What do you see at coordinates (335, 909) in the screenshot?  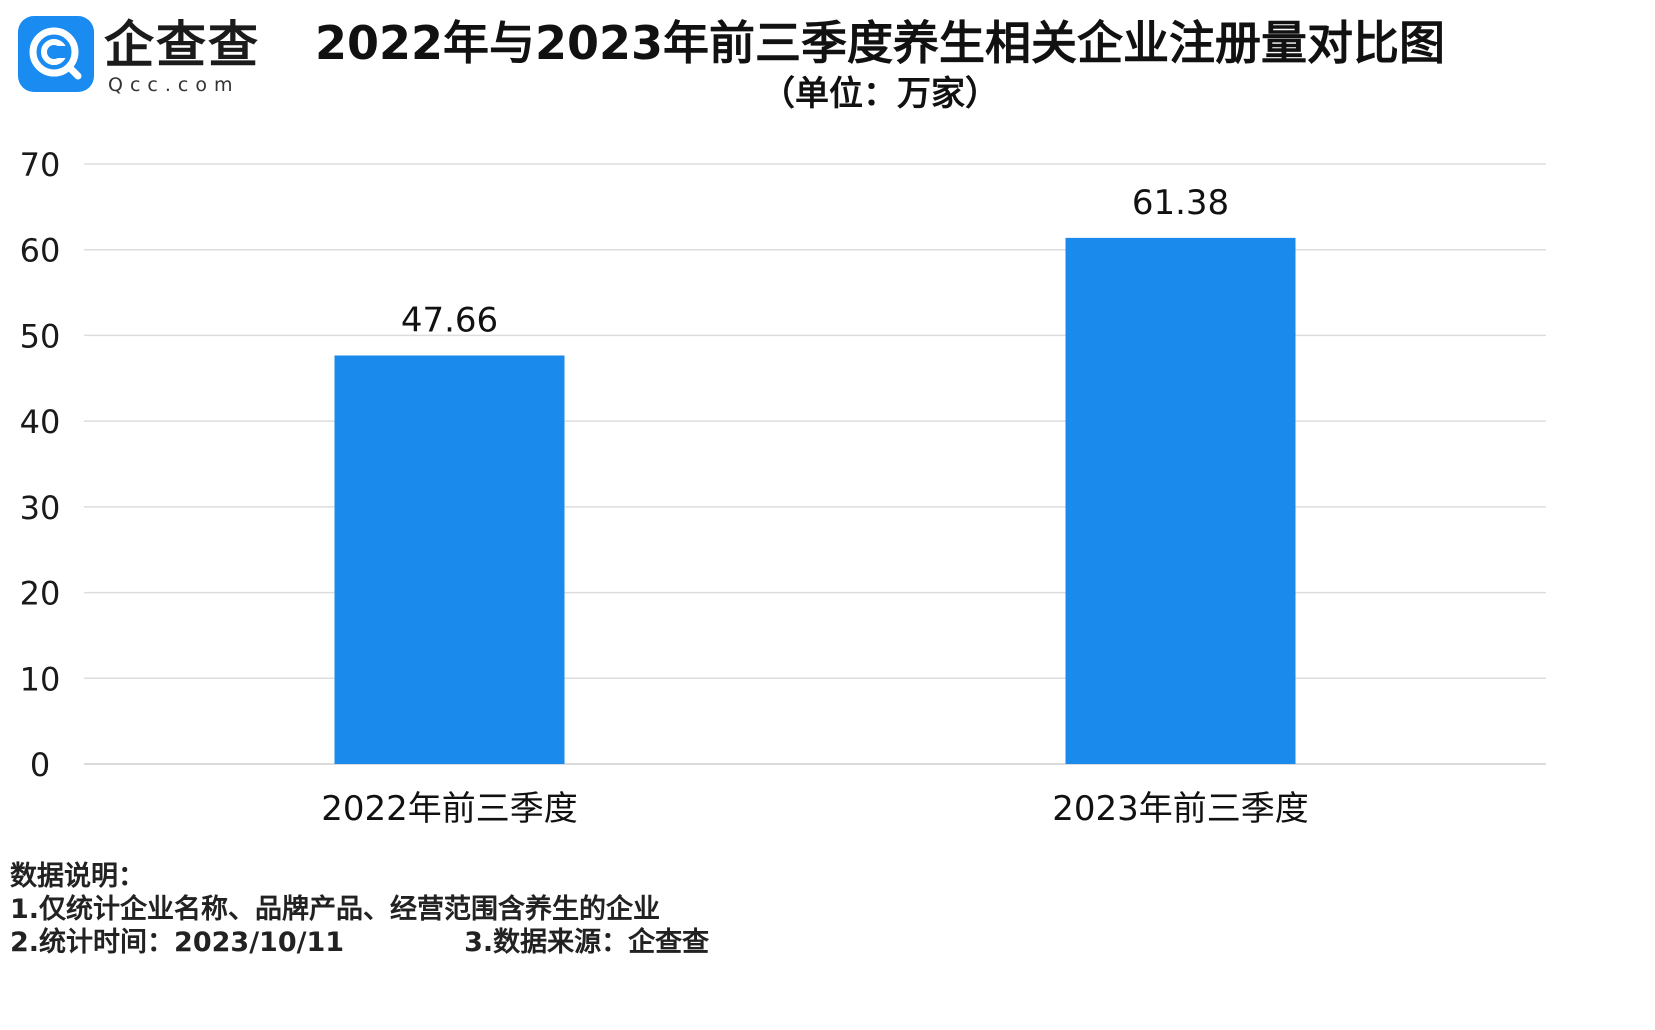 I see `notes-line-1: 1.仅统计企业名称、品牌产品、经营范围含养生的企业` at bounding box center [335, 909].